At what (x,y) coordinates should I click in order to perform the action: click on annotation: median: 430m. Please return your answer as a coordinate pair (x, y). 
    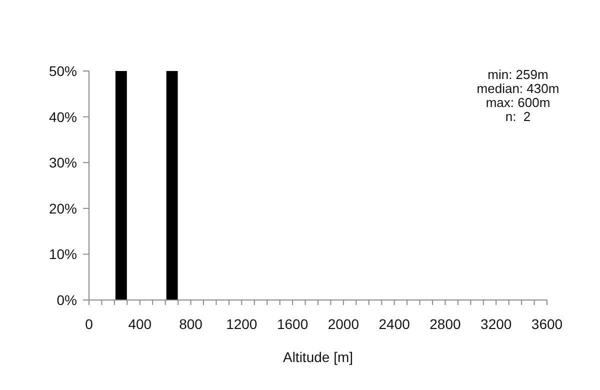
    Looking at the image, I should click on (518, 88).